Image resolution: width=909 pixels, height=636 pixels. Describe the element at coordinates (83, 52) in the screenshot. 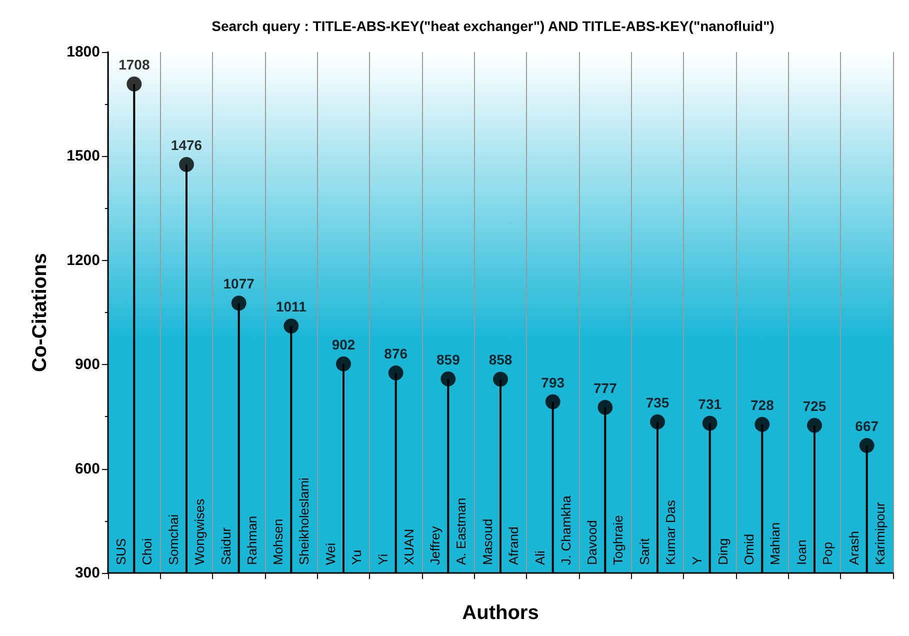

I see `y-tick-label: 1800` at that location.